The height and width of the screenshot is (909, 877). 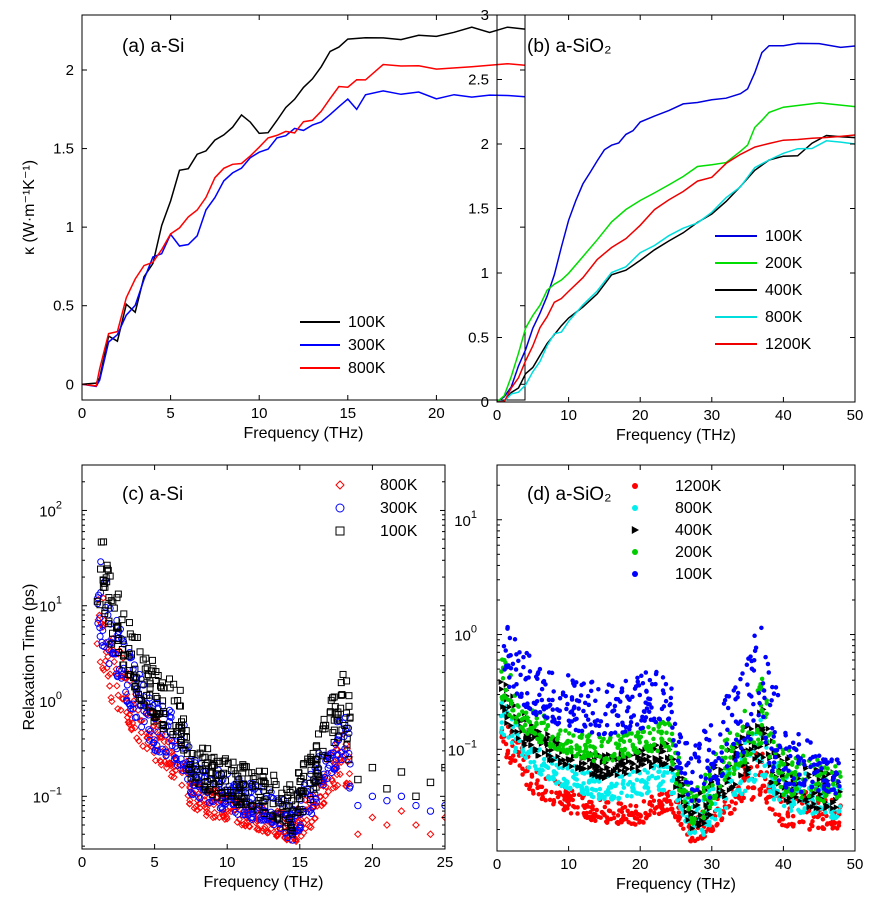 What do you see at coordinates (676, 271) in the screenshot?
I see `series-line-b-800K` at bounding box center [676, 271].